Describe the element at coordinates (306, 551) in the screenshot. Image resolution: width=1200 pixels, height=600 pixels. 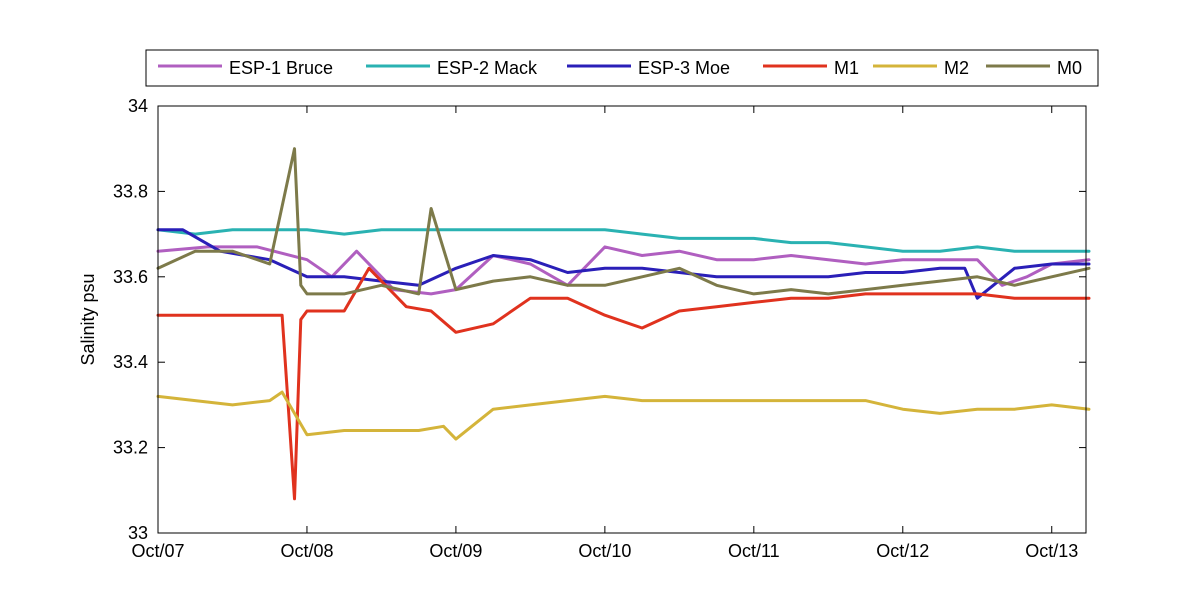
I see `x-tick-label: Oct/08` at that location.